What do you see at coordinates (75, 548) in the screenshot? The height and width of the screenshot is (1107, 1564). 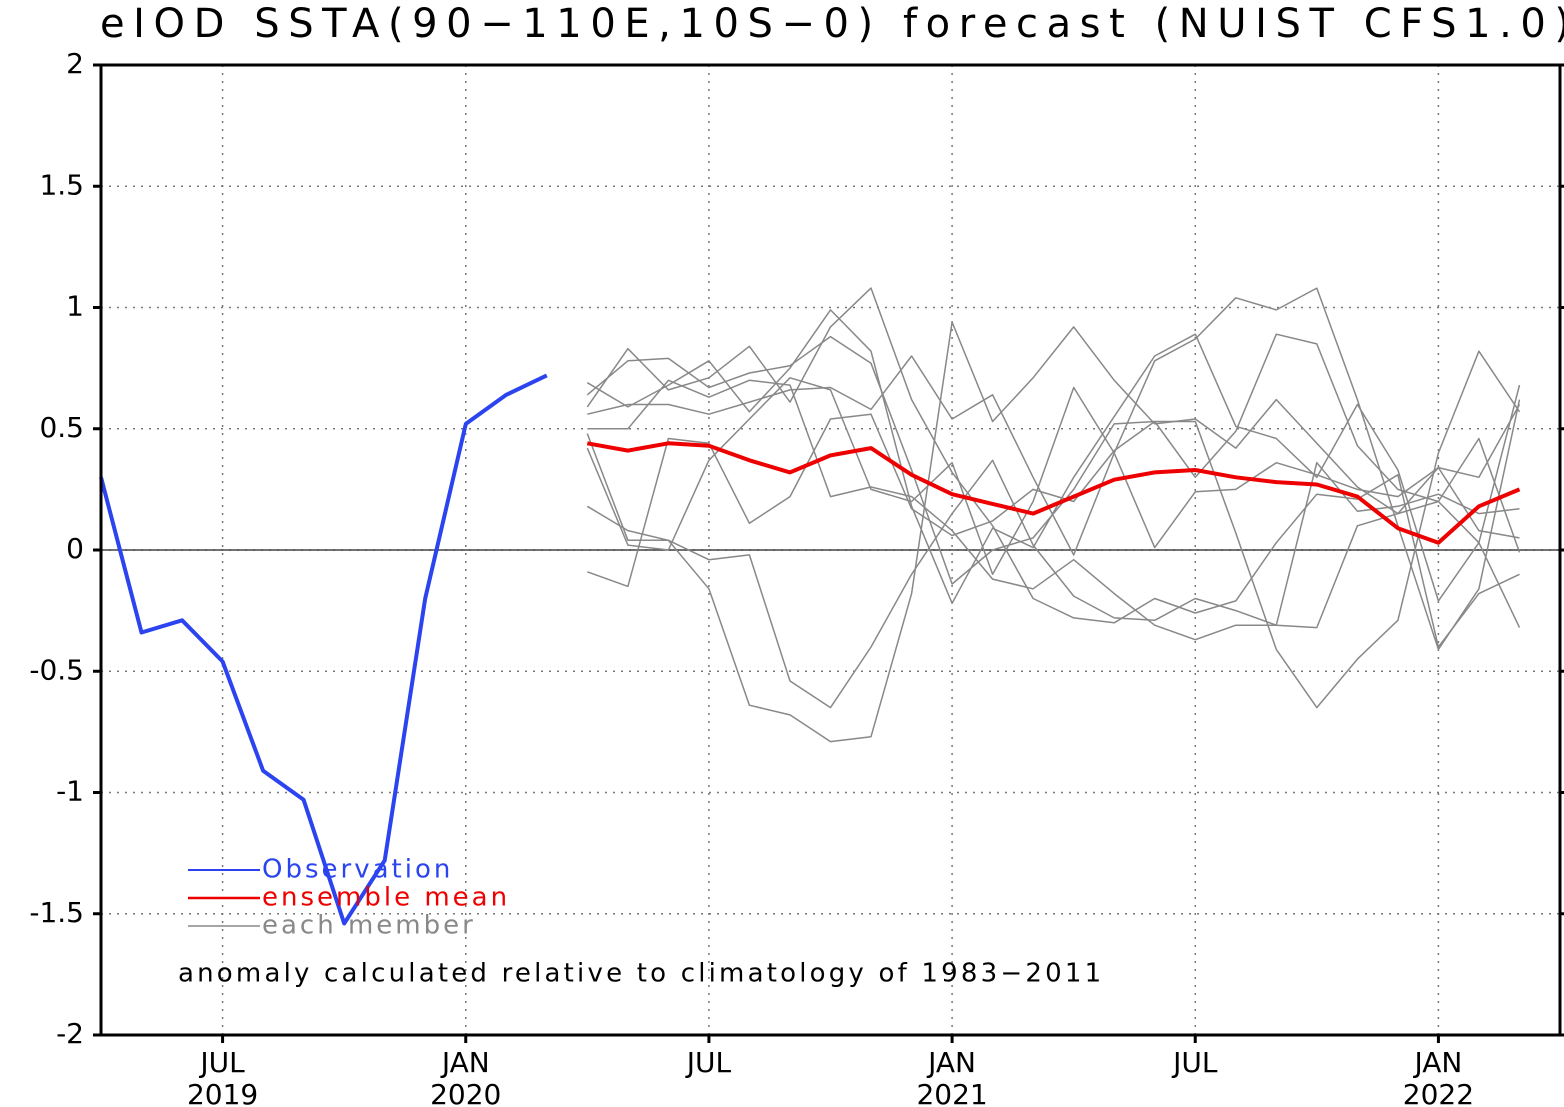 I see `y-tick-label: 0` at bounding box center [75, 548].